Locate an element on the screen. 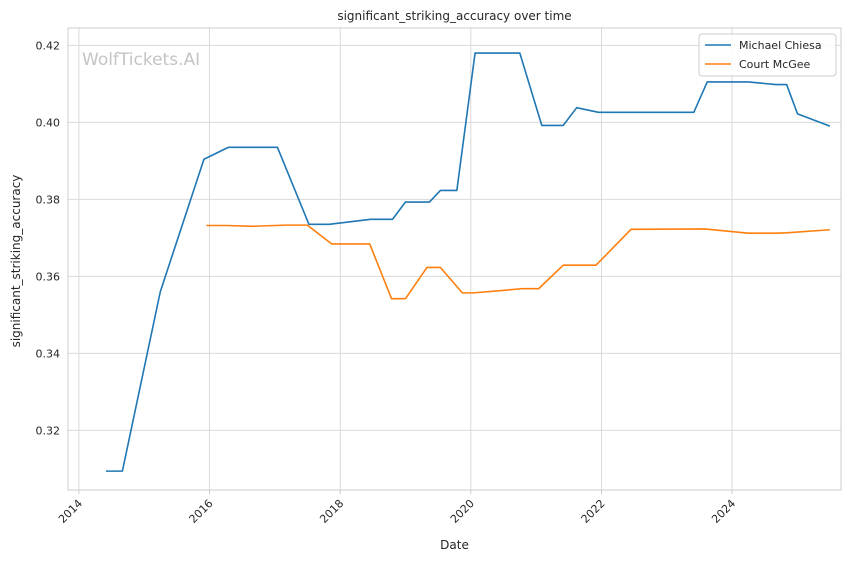 This screenshot has height=561, width=852. y-tick-label: 0.40 is located at coordinates (48, 122).